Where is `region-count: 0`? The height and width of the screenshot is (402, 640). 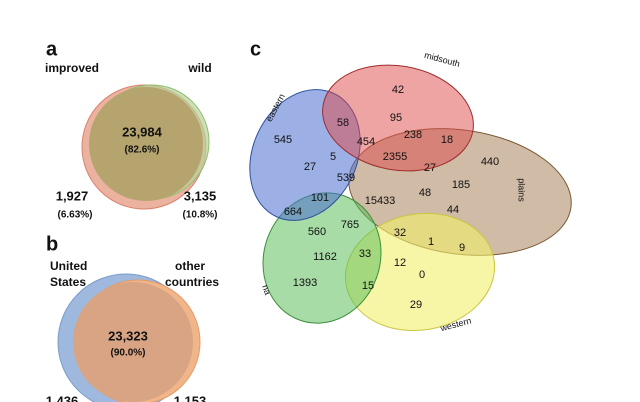
region-count: 0 is located at coordinates (422, 275).